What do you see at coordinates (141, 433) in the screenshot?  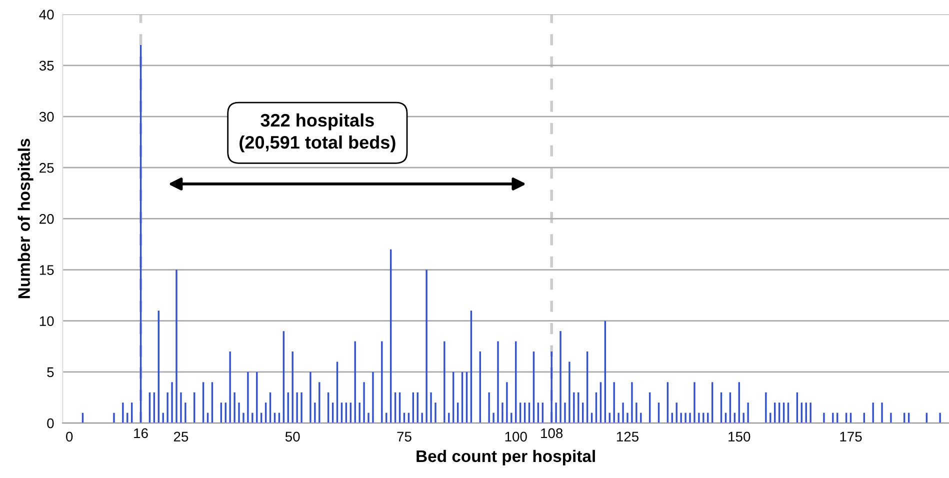 I see `ref-line-label: 16` at bounding box center [141, 433].